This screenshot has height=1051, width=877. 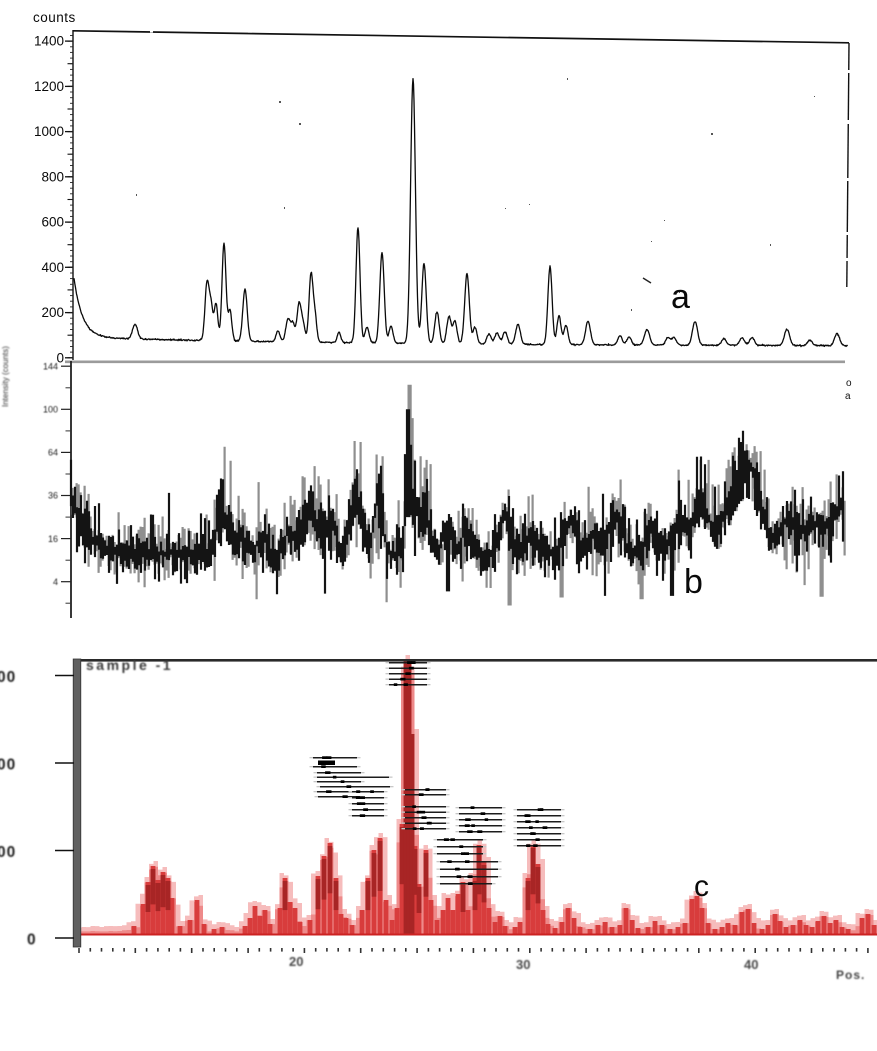 I want to click on svg-text: 144, so click(x=50, y=366).